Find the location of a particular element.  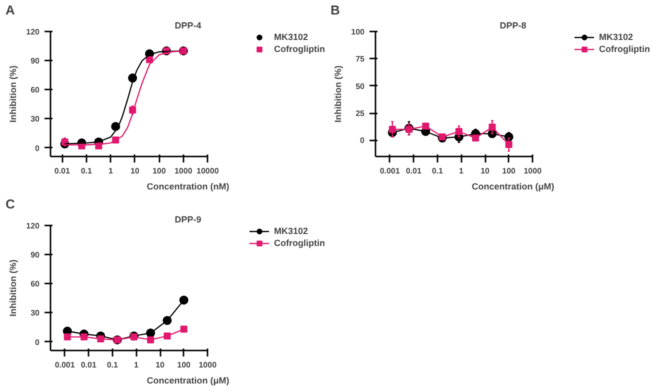

chart-title: DPP-4 is located at coordinates (188, 25).